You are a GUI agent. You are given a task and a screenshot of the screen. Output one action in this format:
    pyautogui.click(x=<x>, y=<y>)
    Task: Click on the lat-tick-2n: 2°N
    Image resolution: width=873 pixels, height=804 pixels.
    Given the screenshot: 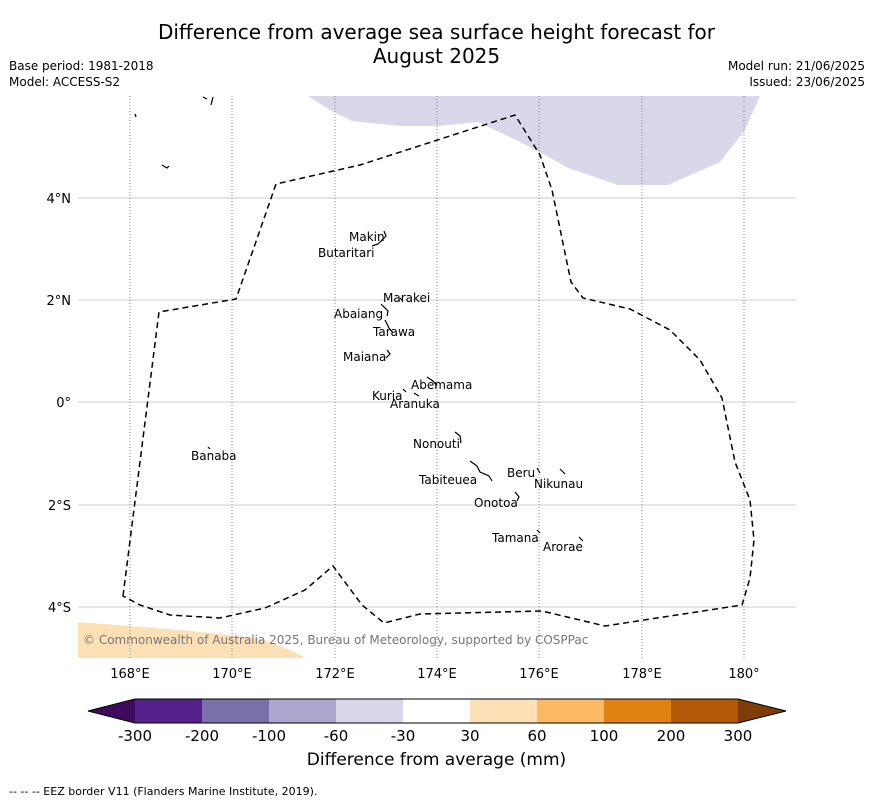 What is the action you would take?
    pyautogui.click(x=59, y=301)
    